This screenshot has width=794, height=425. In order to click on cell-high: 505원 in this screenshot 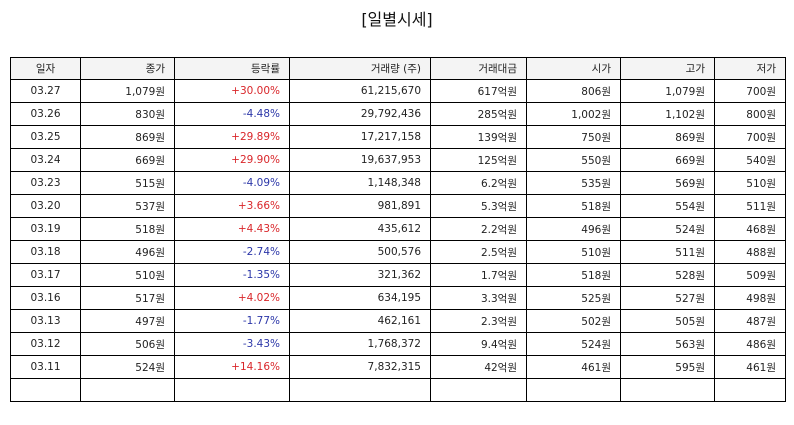, I will do `click(667, 321)`.